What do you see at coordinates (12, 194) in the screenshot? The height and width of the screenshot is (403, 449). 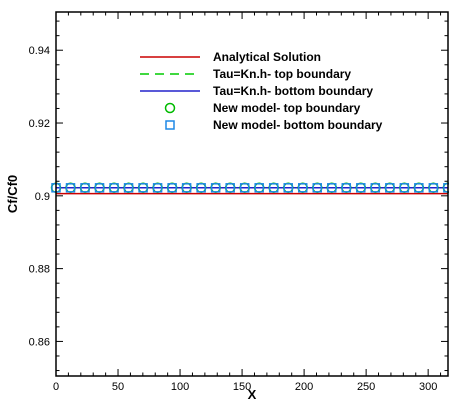 I see `y-axis-title: Cf/Cf0` at bounding box center [12, 194].